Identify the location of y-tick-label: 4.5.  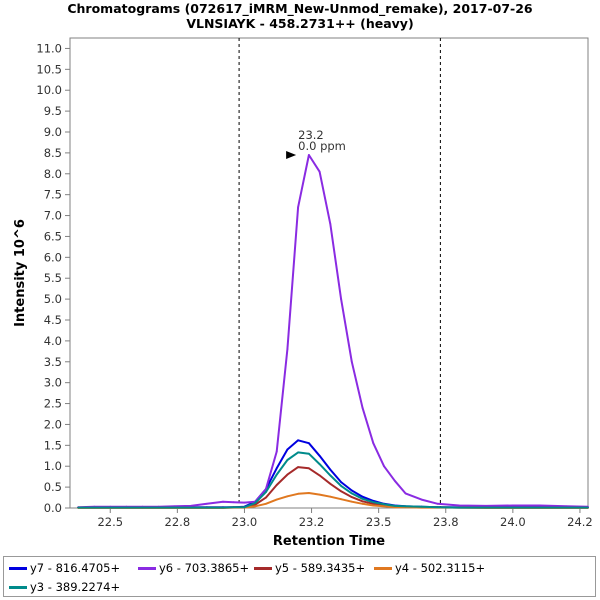
(53, 320).